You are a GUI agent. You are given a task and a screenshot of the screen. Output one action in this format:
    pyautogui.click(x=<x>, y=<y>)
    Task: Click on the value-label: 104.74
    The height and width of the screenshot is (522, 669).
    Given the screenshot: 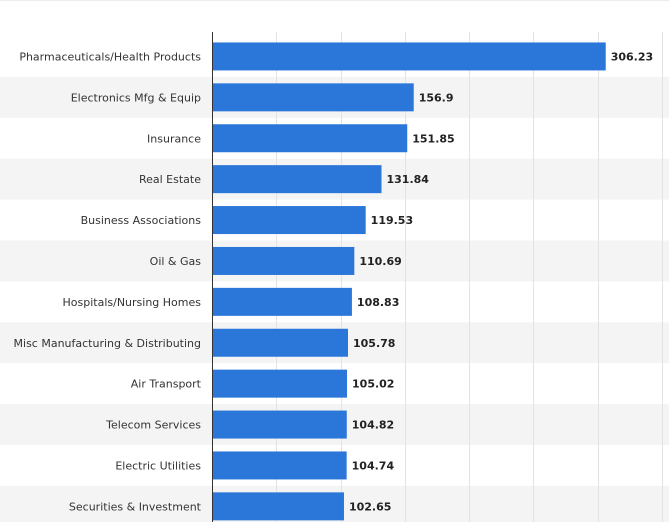 What is the action you would take?
    pyautogui.click(x=373, y=465)
    